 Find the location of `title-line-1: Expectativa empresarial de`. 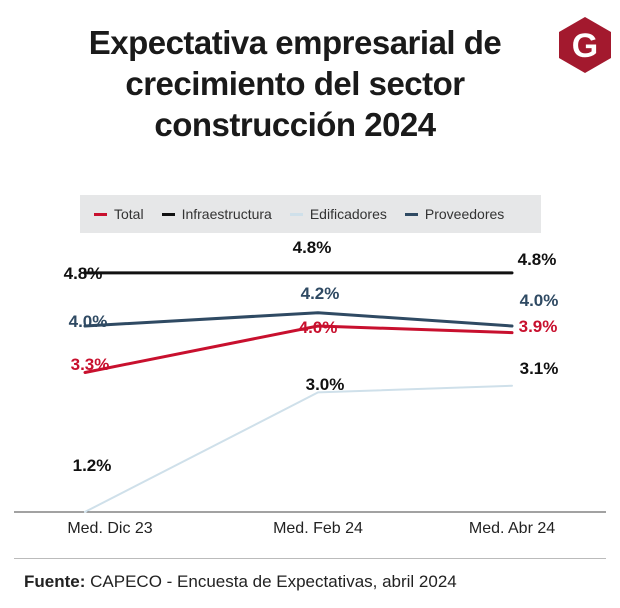

title-line-1: Expectativa empresarial de is located at coordinates (295, 42).